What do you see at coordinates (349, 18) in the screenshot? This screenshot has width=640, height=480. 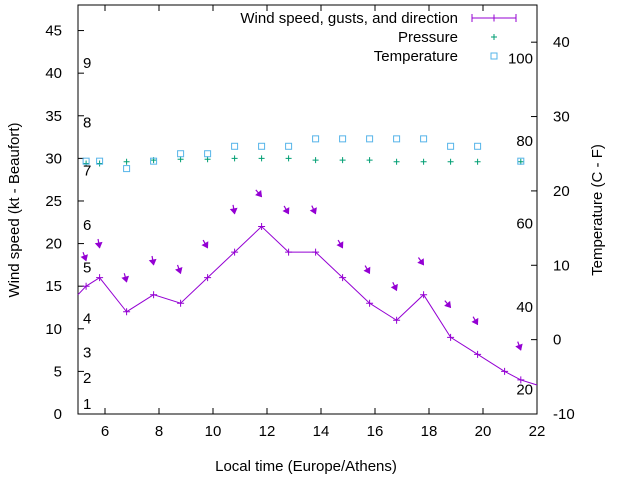 I see `legend-entry-wind: Wind speed, gusts, and direction` at bounding box center [349, 18].